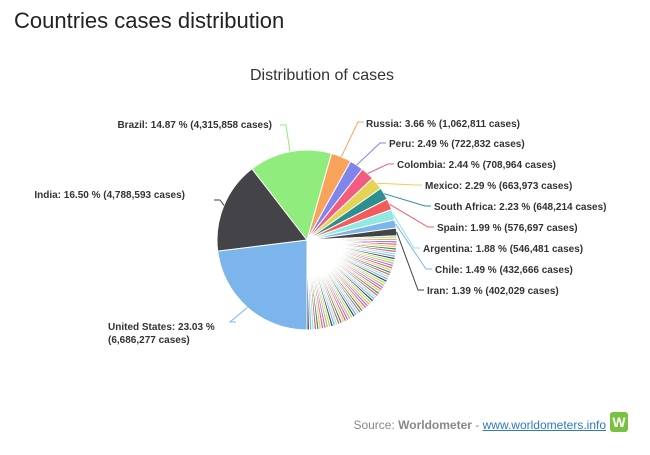  Describe the element at coordinates (322, 75) in the screenshot. I see `chart-title: Distribution of cases` at that location.